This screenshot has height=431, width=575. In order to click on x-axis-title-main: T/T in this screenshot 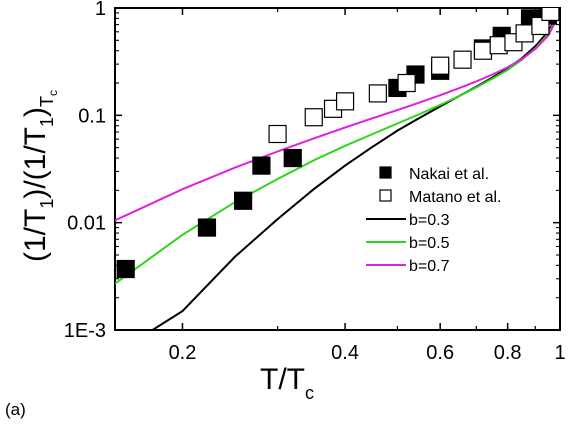, I will do `click(282, 379)`.